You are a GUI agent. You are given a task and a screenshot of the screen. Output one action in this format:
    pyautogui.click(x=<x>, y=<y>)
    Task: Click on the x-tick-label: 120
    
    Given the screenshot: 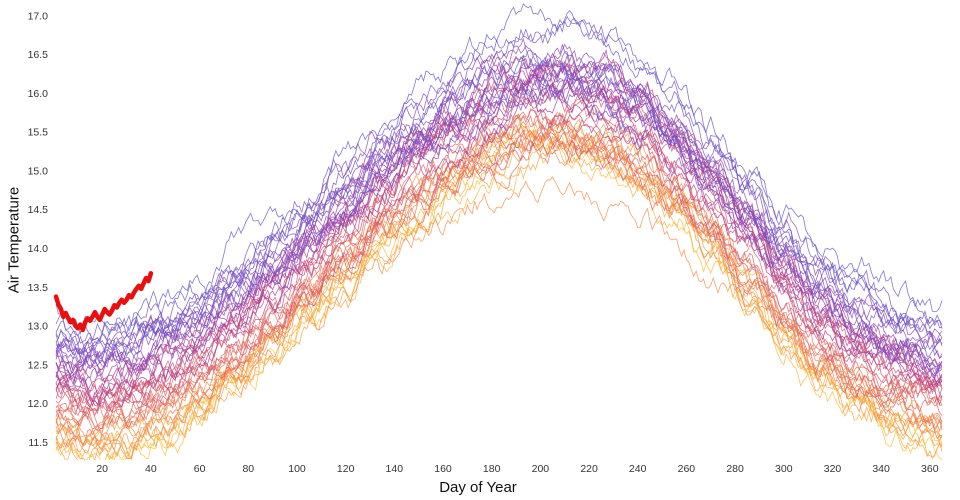 What is the action you would take?
    pyautogui.click(x=346, y=469)
    